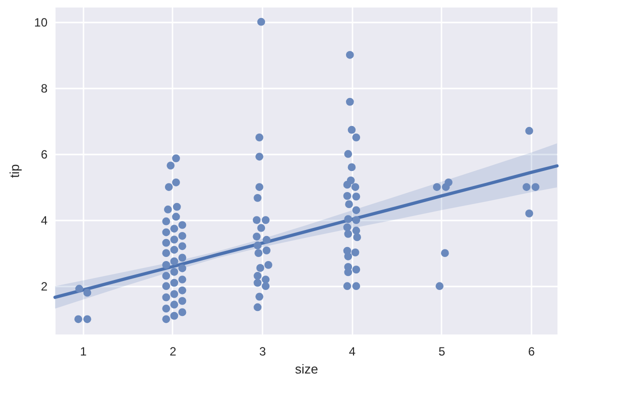  I want to click on y-tick-label: 2, so click(44, 287).